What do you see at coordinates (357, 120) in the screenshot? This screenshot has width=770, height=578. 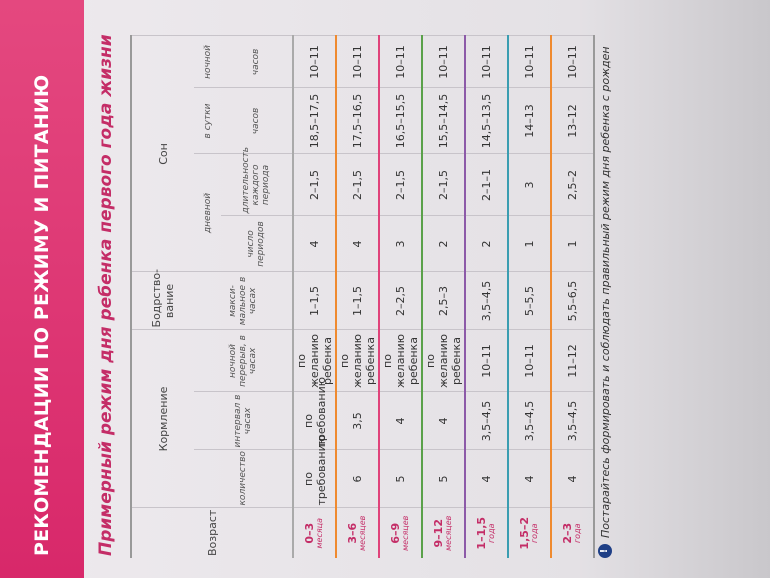 I see `table-cell: 17,5–16,5` at bounding box center [357, 120].